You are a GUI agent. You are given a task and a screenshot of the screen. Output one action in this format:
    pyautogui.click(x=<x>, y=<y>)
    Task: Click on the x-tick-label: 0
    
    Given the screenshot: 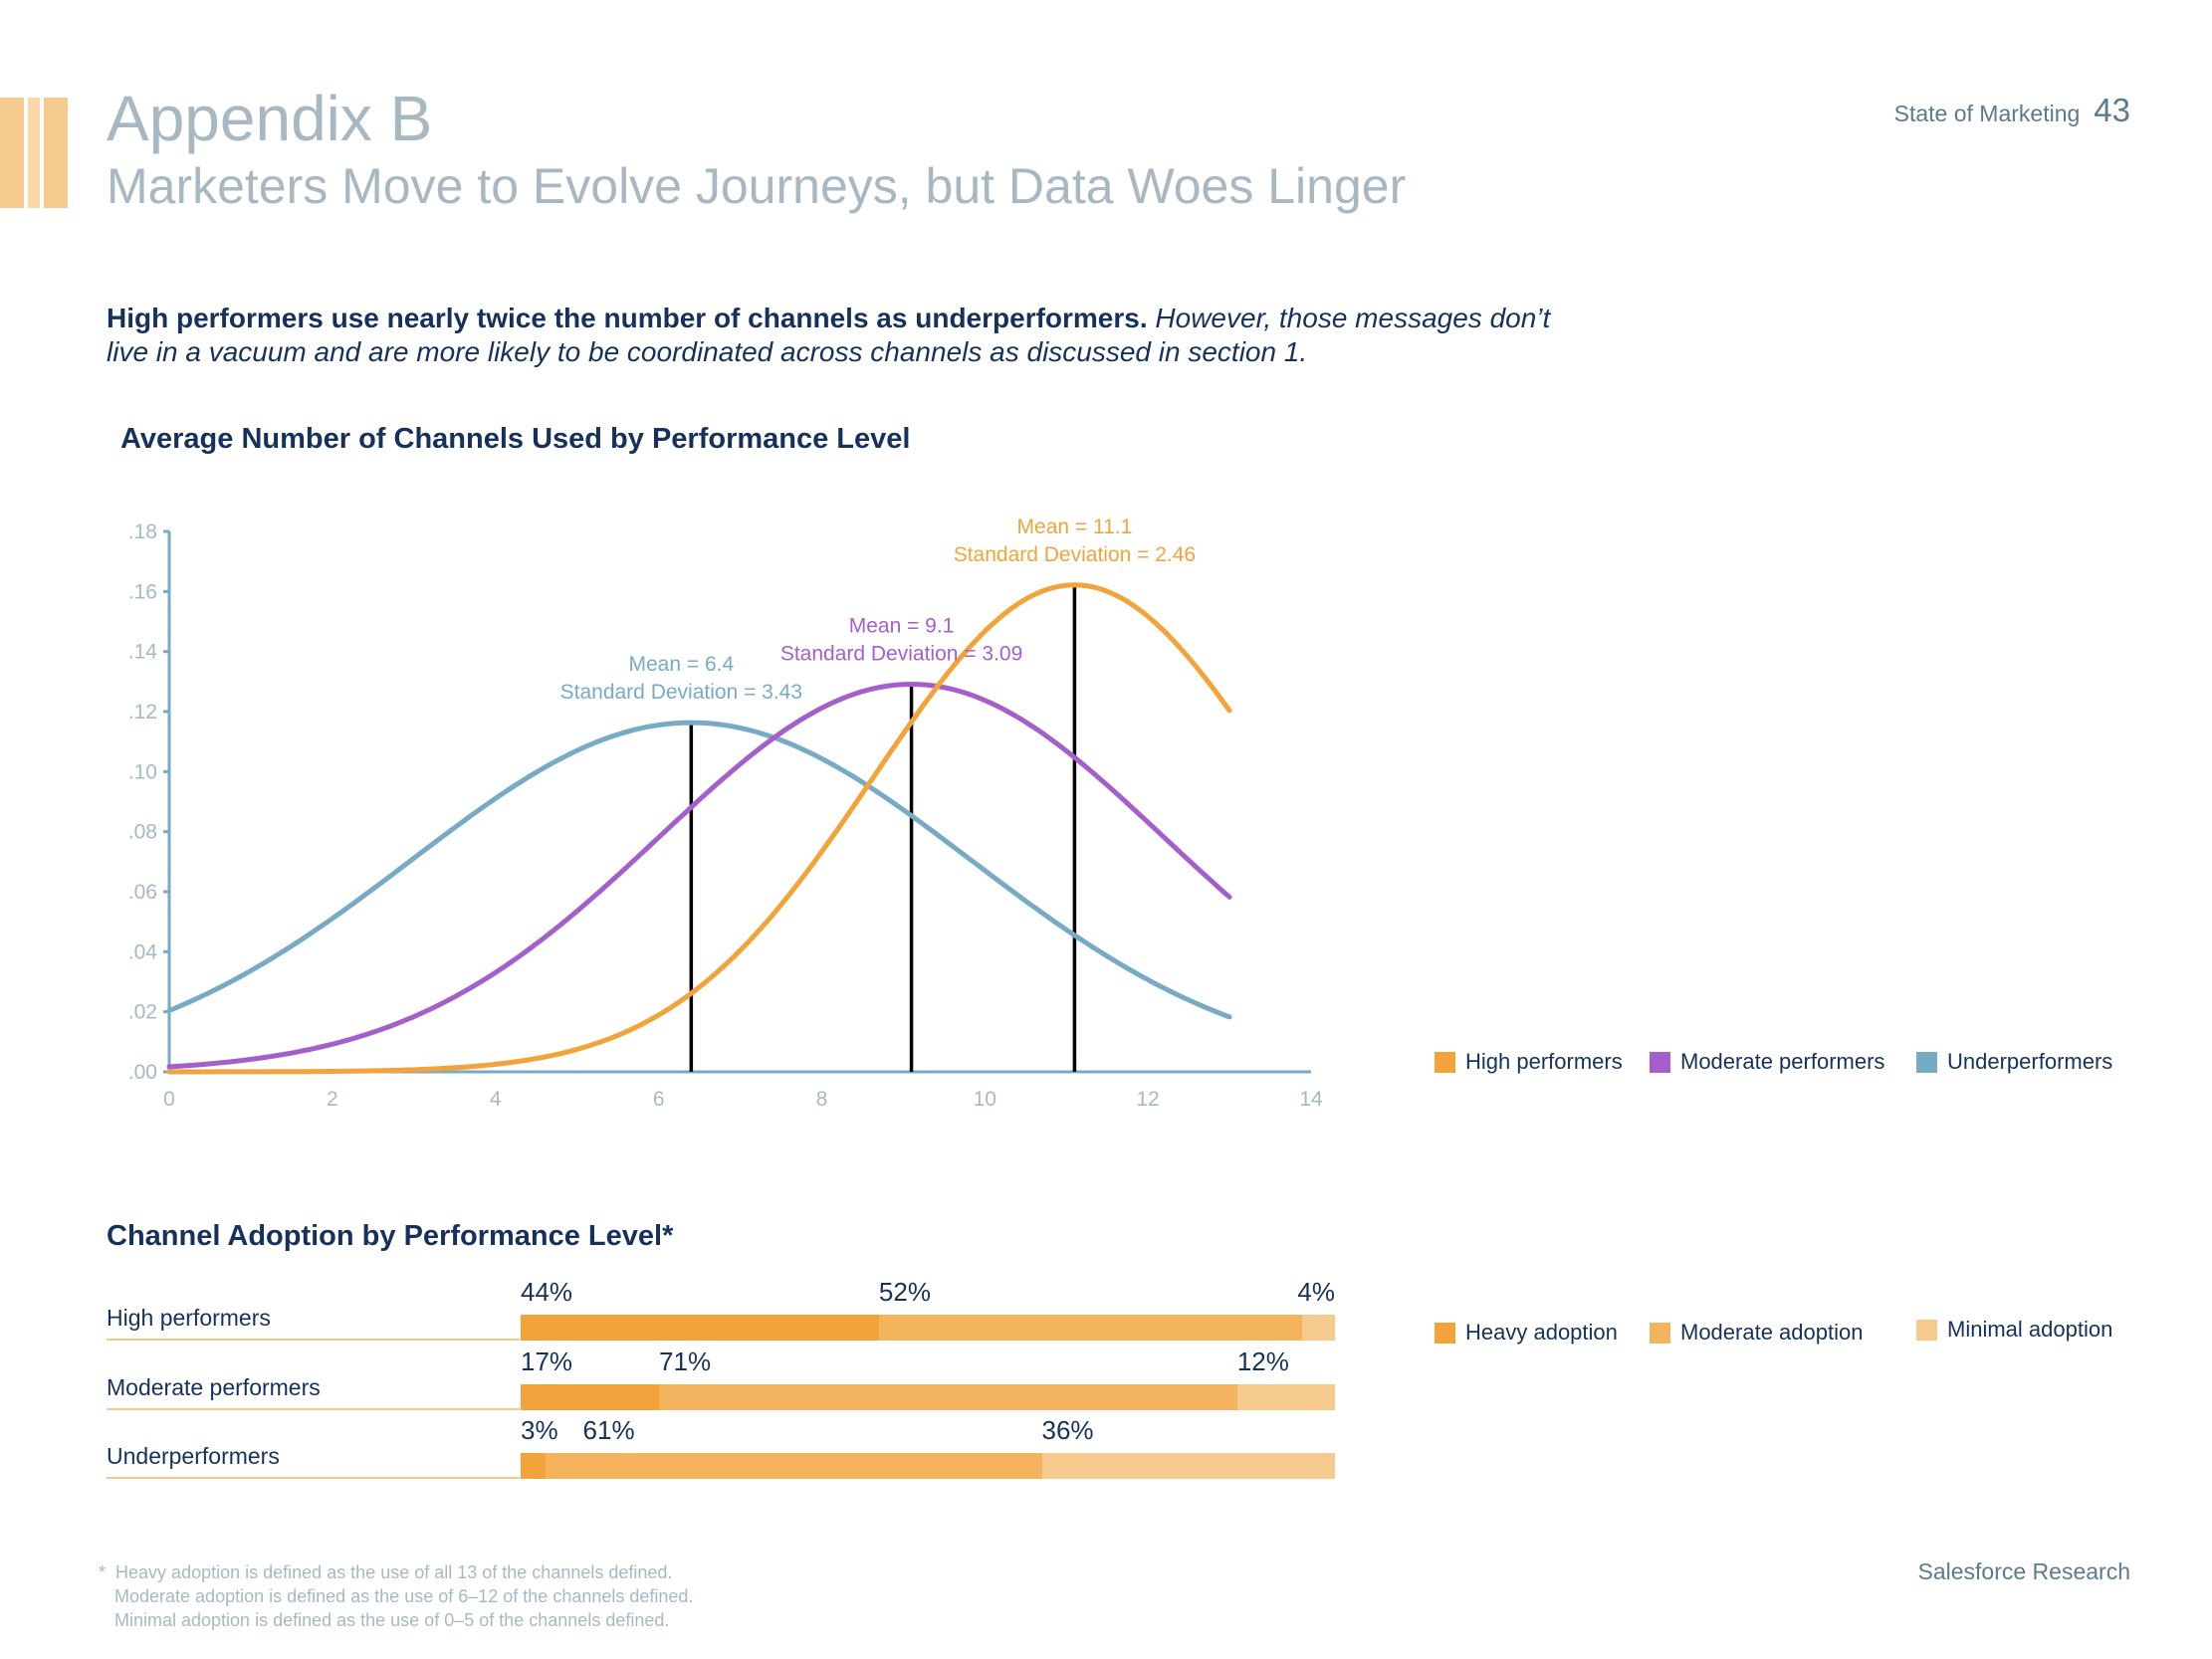 What is the action you would take?
    pyautogui.click(x=169, y=1099)
    